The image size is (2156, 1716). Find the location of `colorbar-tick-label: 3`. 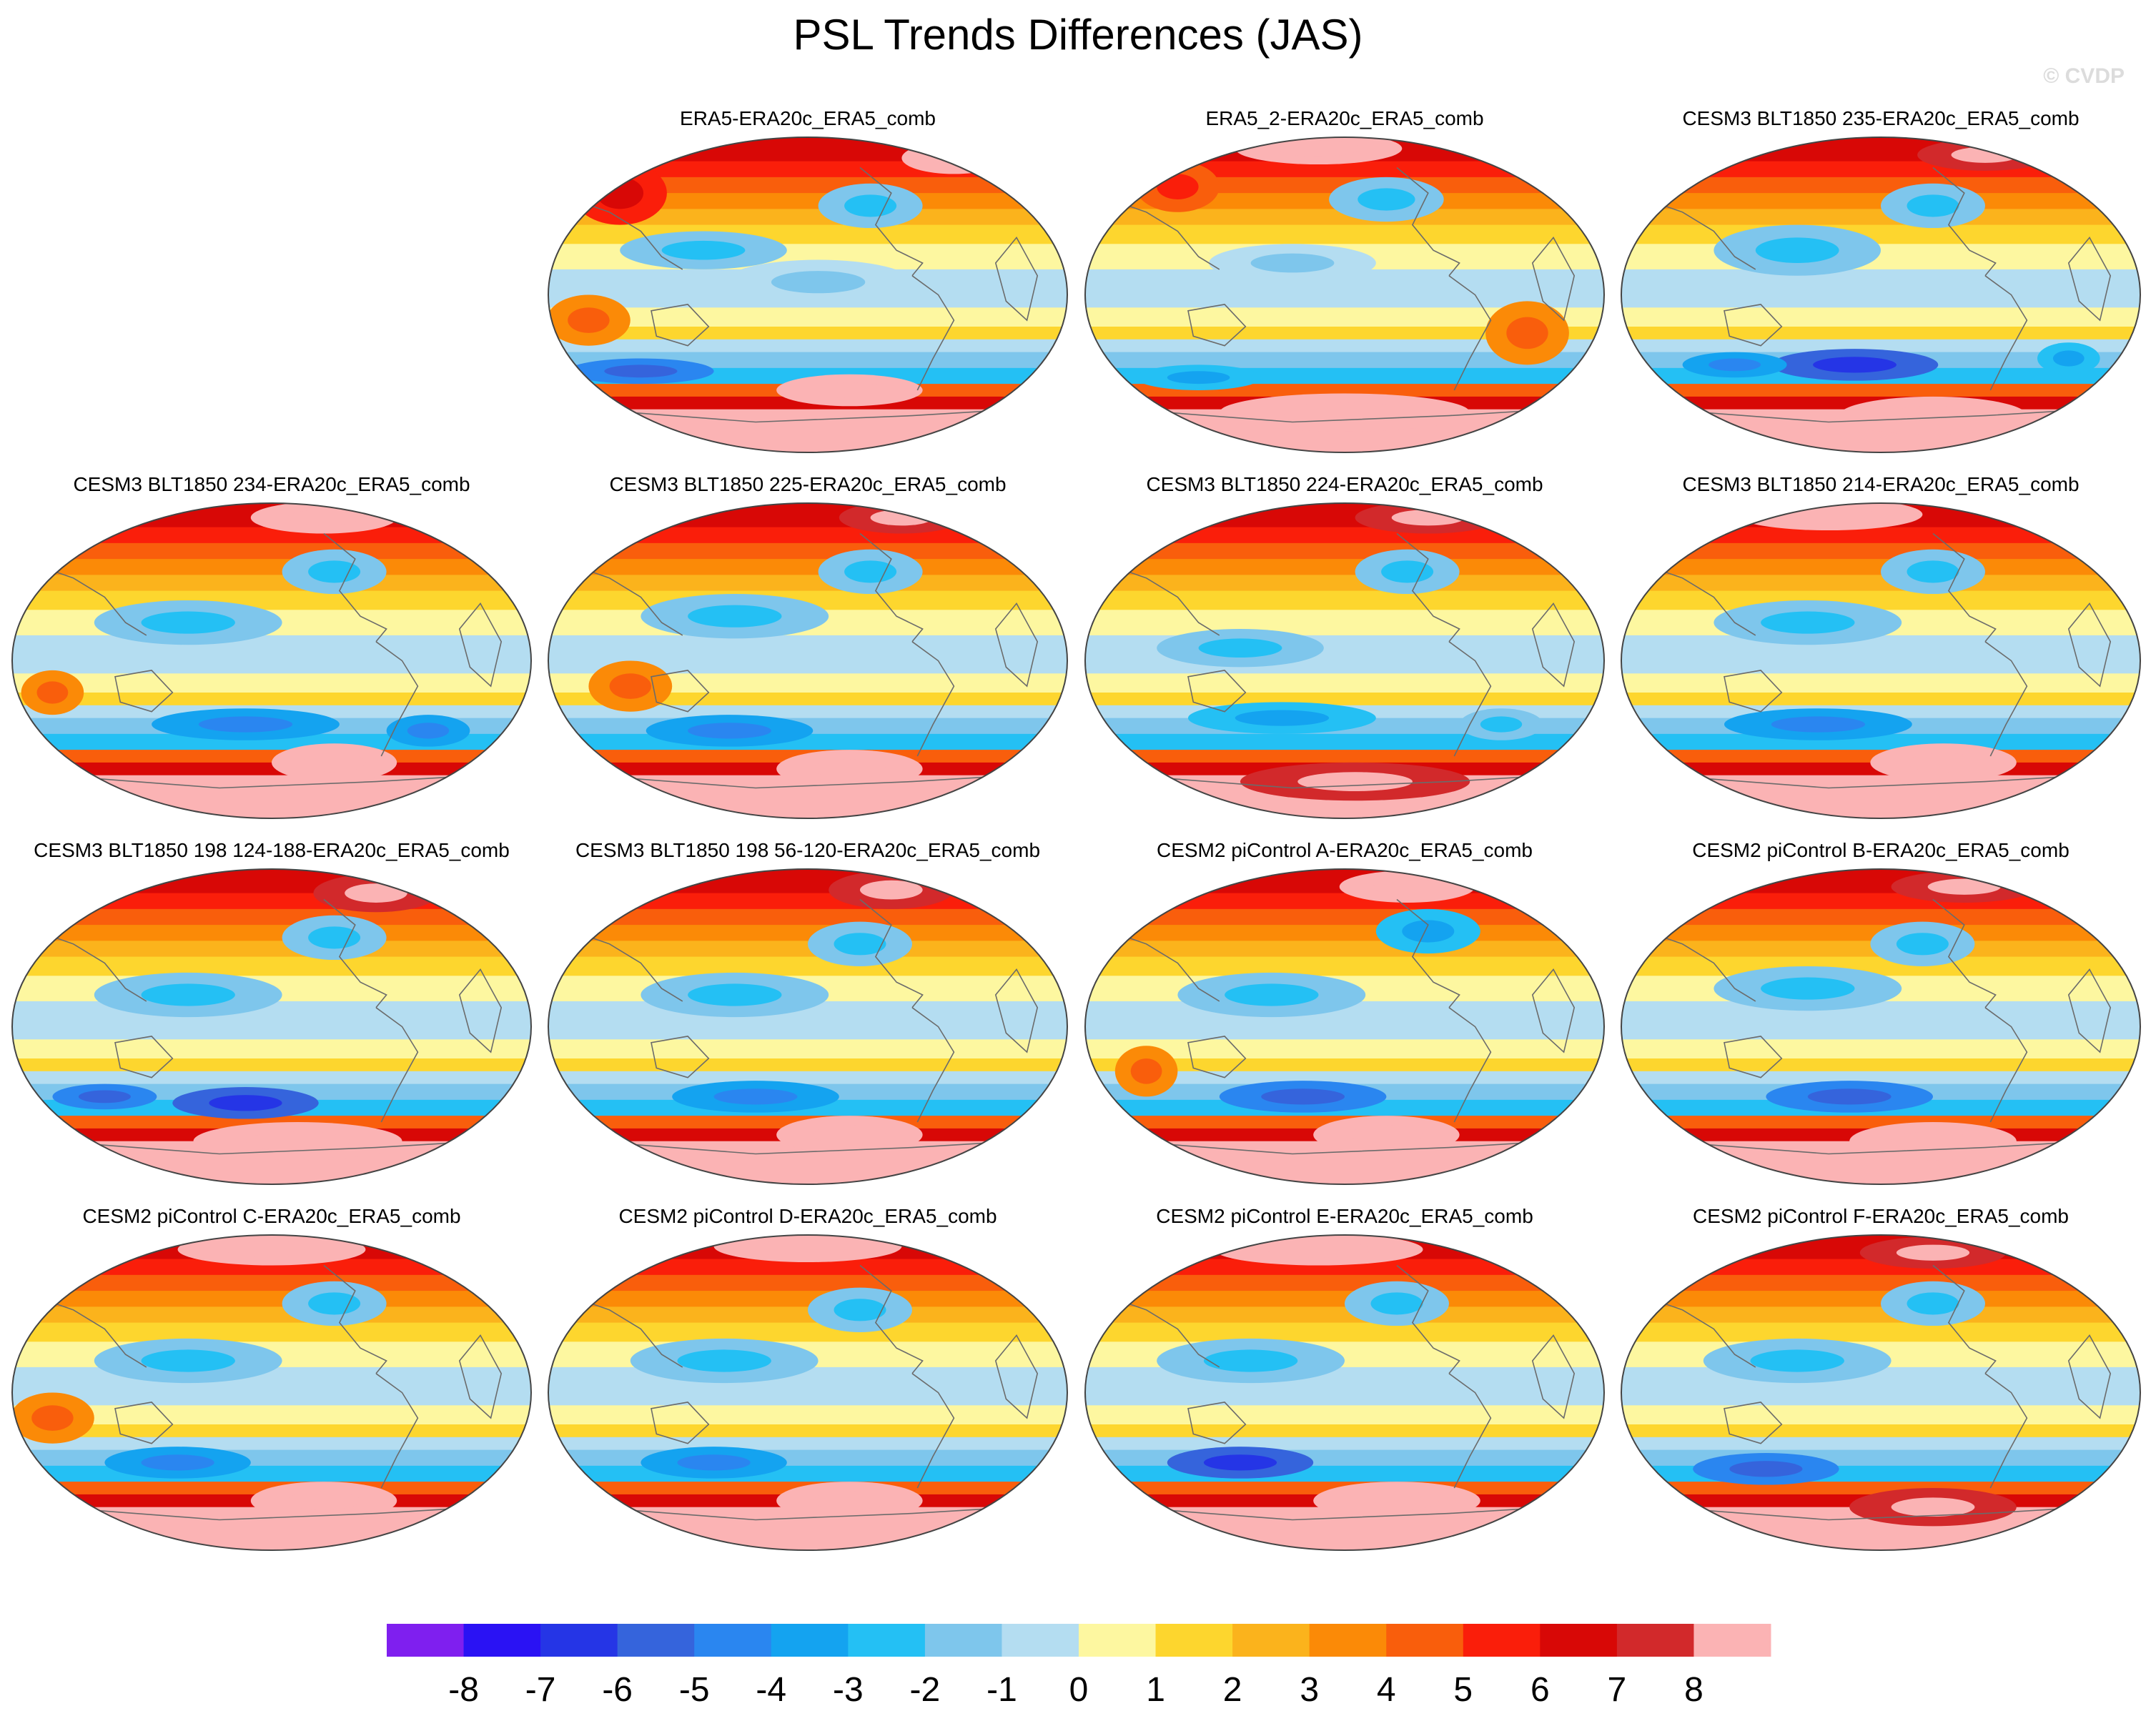

colorbar-tick-label: 3 is located at coordinates (1309, 1690).